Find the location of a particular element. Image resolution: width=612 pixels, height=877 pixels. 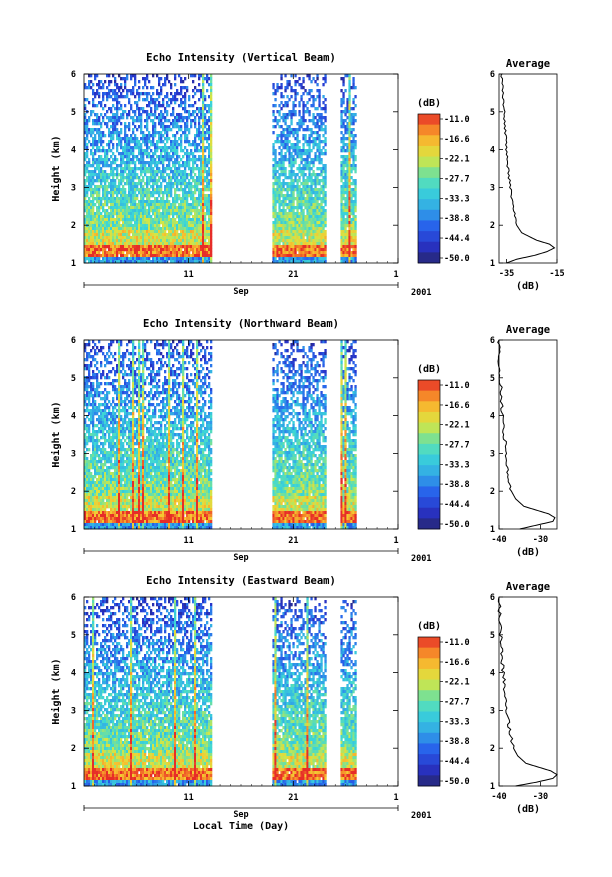

avg-y-tick-label: 6 is located at coordinates (492, 75).